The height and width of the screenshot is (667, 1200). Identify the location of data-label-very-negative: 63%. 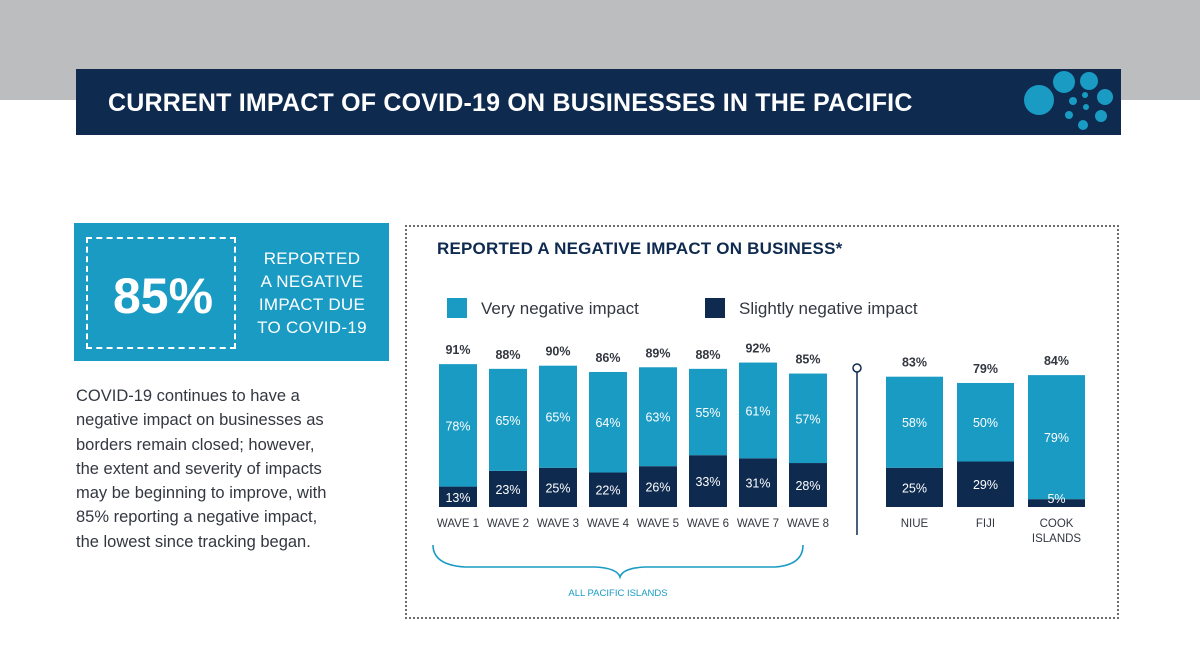
(657, 418).